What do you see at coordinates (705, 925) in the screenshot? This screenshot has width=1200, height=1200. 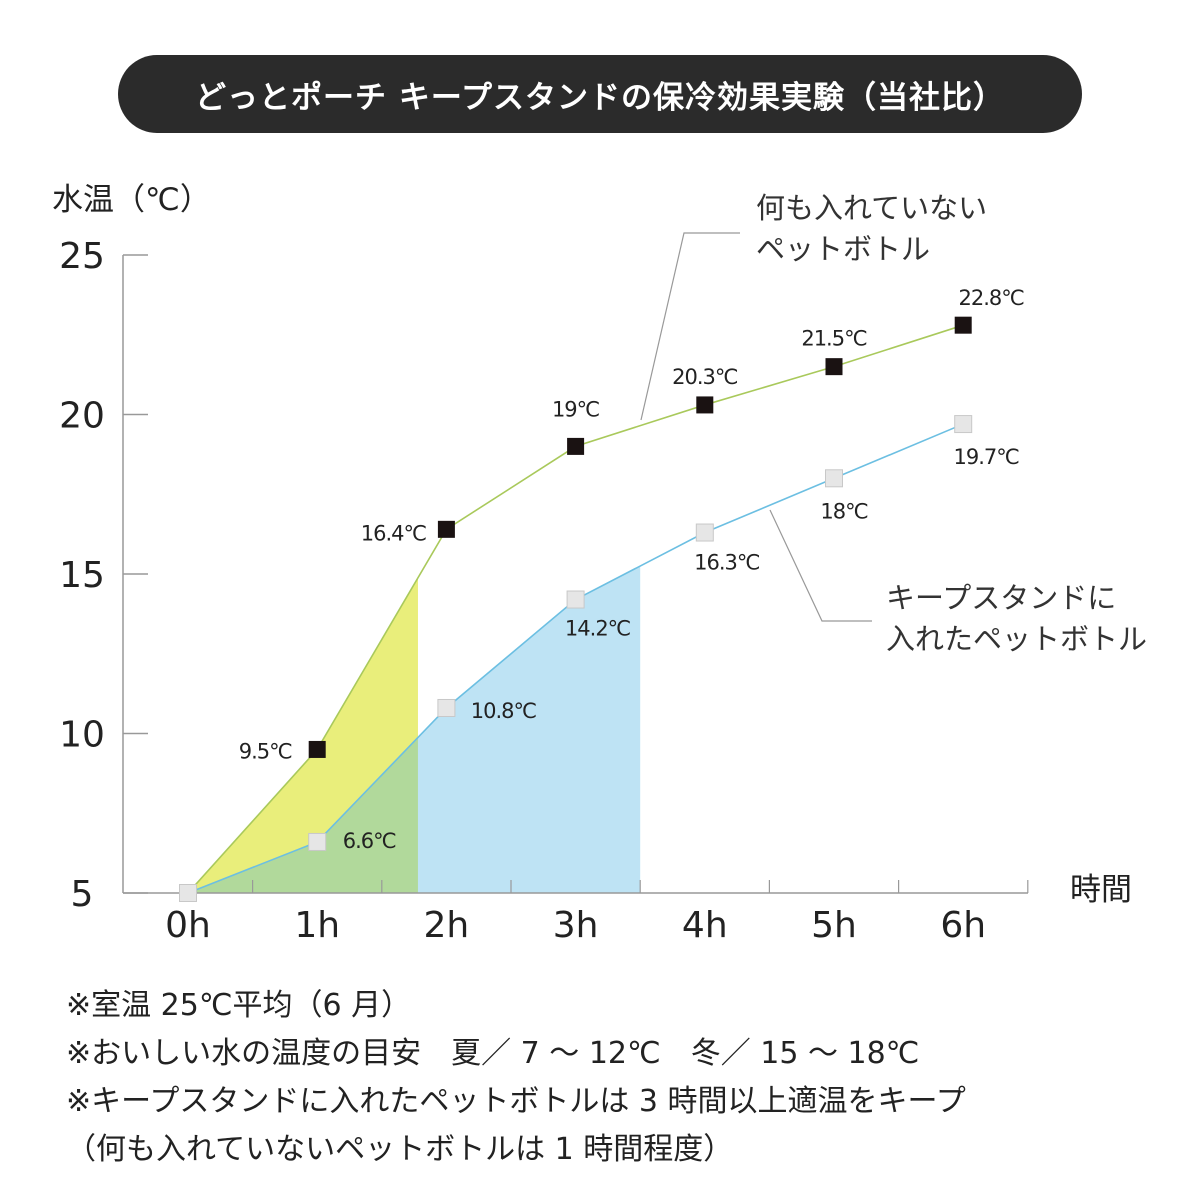 I see `x-tick-label: 4h` at bounding box center [705, 925].